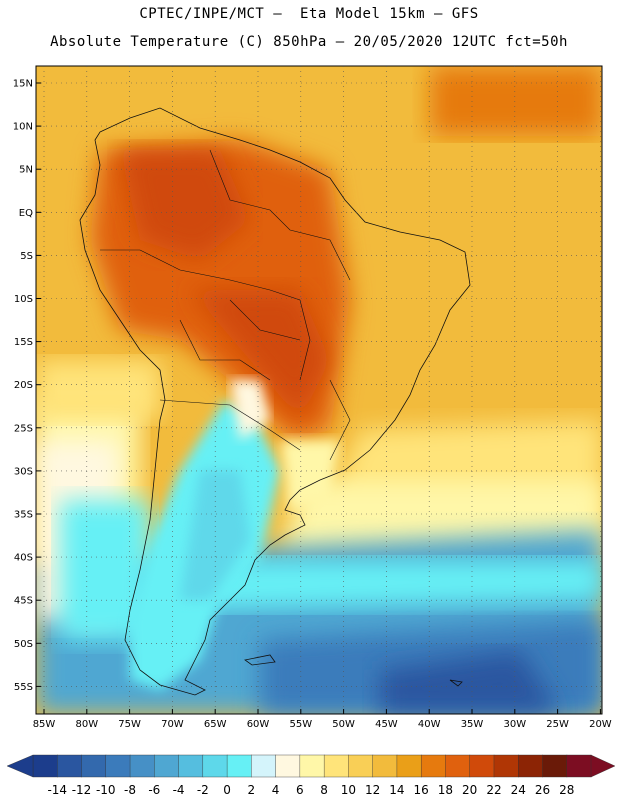 This screenshot has width=618, height=800. I want to click on colorbar-label: -14, so click(57, 790).